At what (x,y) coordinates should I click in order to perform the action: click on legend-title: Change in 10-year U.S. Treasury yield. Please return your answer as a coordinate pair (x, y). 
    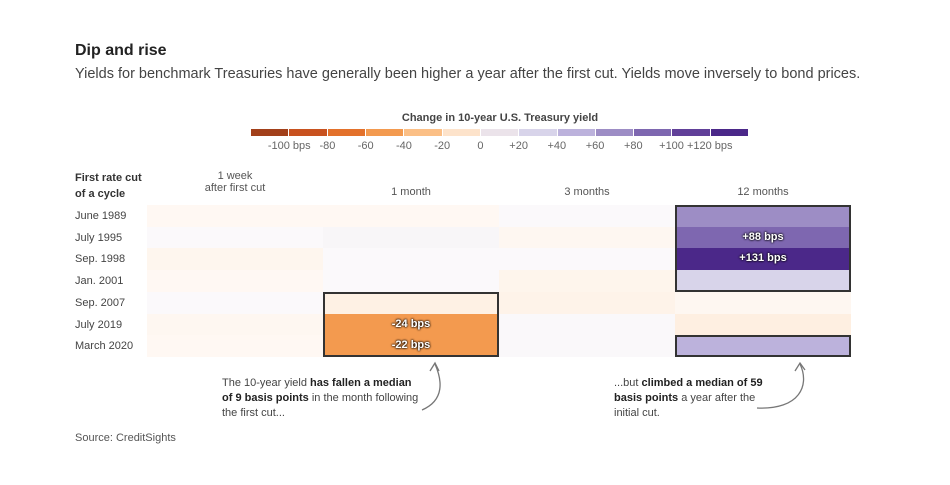
    Looking at the image, I should click on (500, 118).